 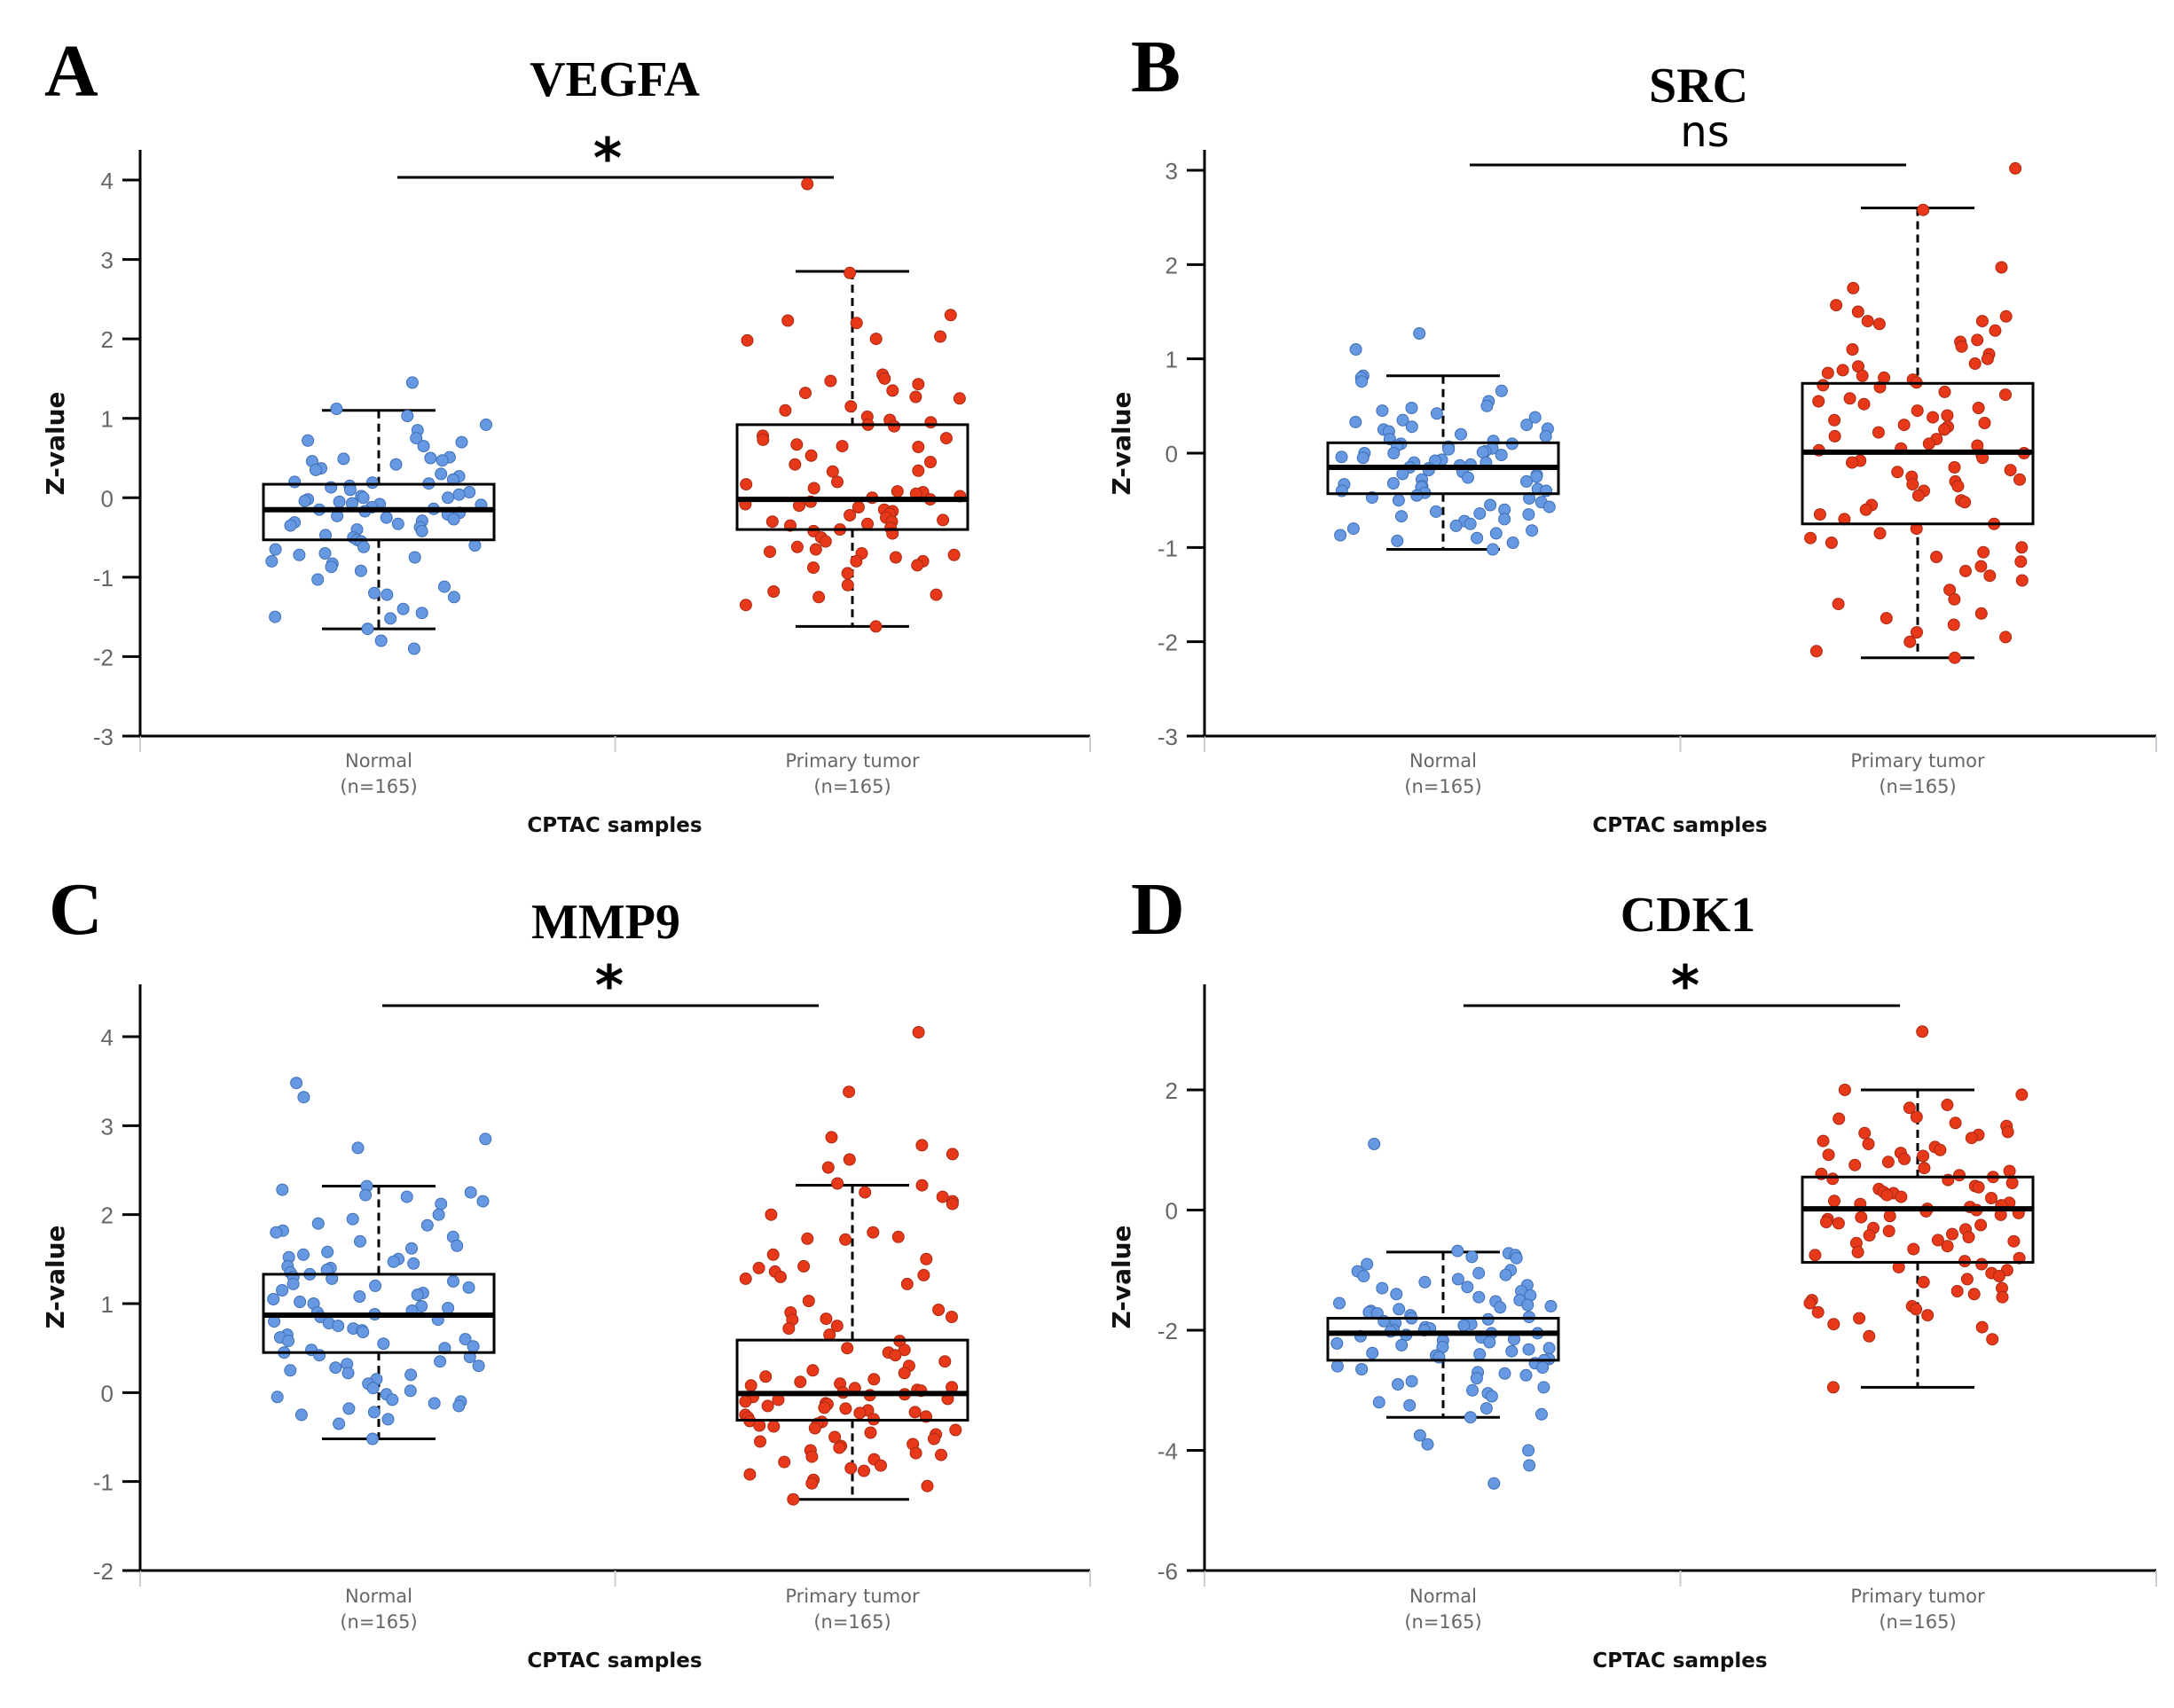 I want to click on panel-letter-d: D, so click(x=1158, y=909).